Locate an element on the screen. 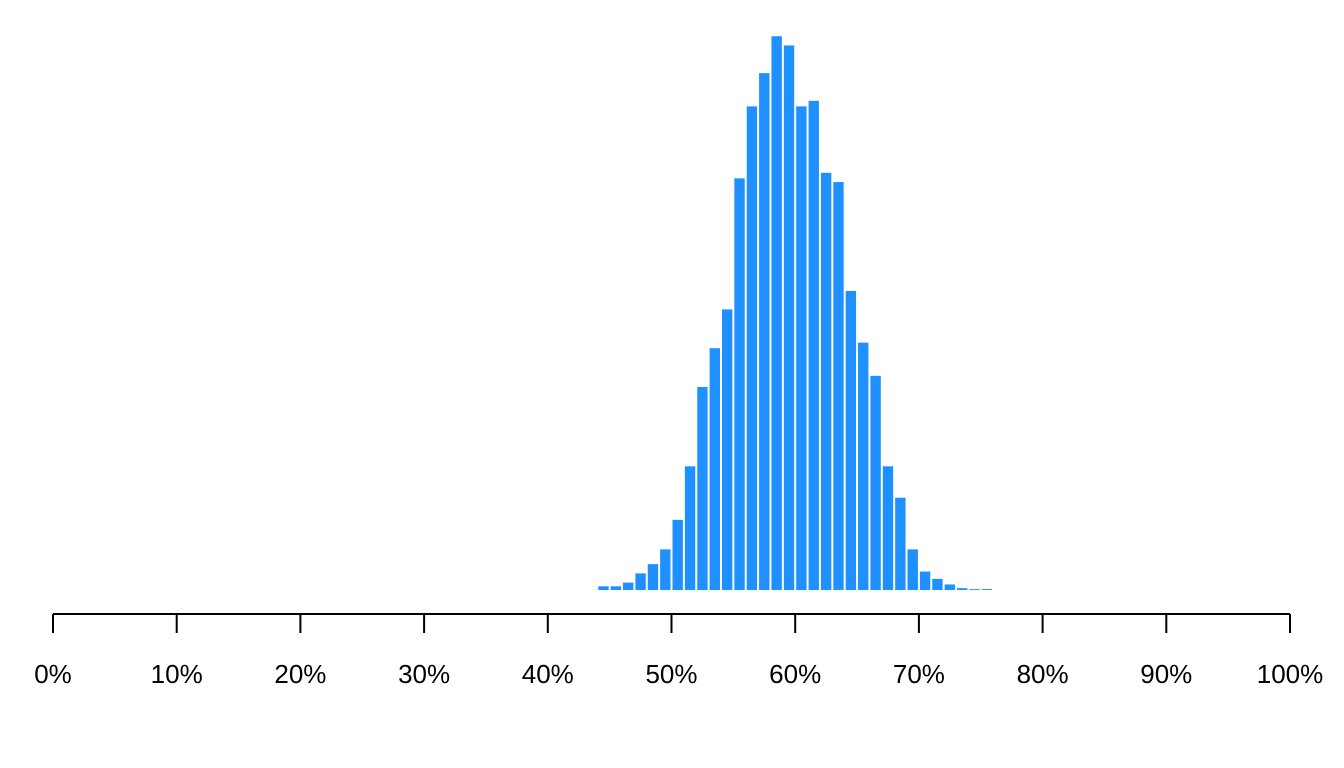 The image size is (1344, 768). x-tick-label: 20% is located at coordinates (300, 674).